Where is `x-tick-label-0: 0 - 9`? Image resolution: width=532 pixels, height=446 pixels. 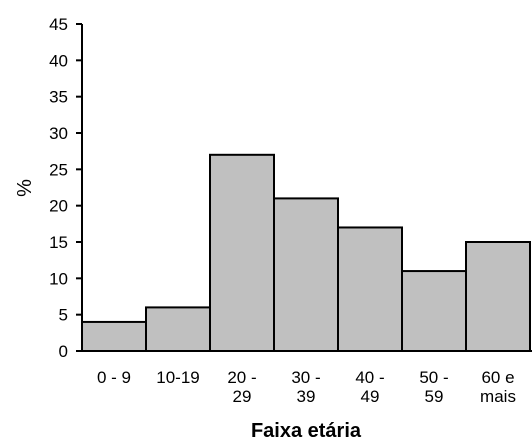
x-tick-label-0: 0 - 9 is located at coordinates (114, 377).